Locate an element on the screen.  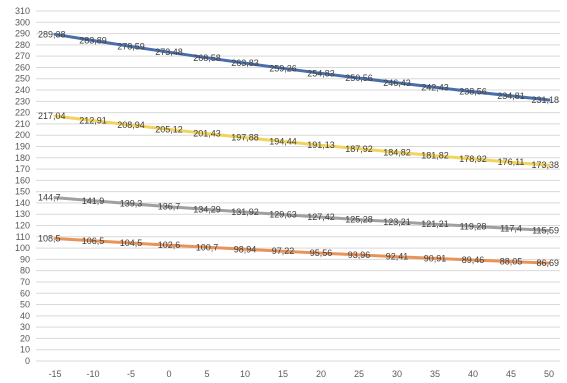
data-label: 234,81 is located at coordinates (511, 96).